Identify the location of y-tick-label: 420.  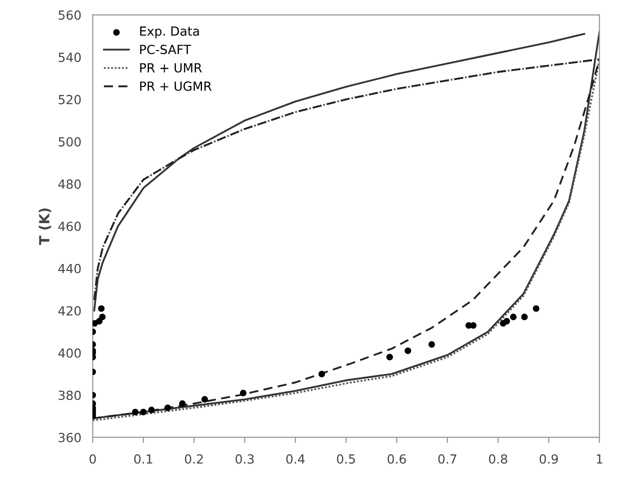
(69, 311).